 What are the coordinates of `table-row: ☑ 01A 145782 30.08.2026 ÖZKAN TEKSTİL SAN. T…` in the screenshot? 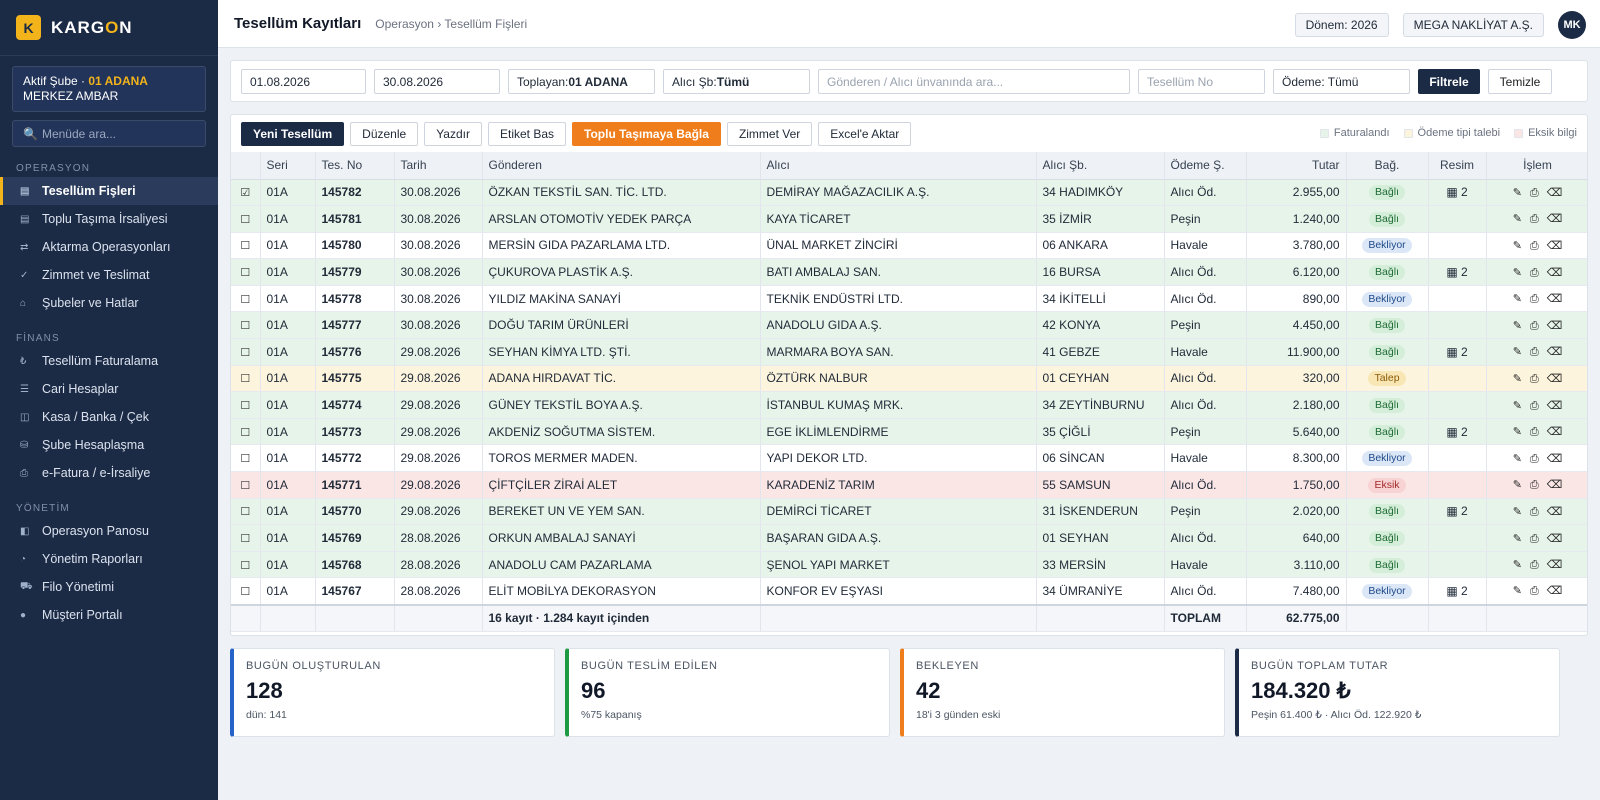 It's located at (909, 193).